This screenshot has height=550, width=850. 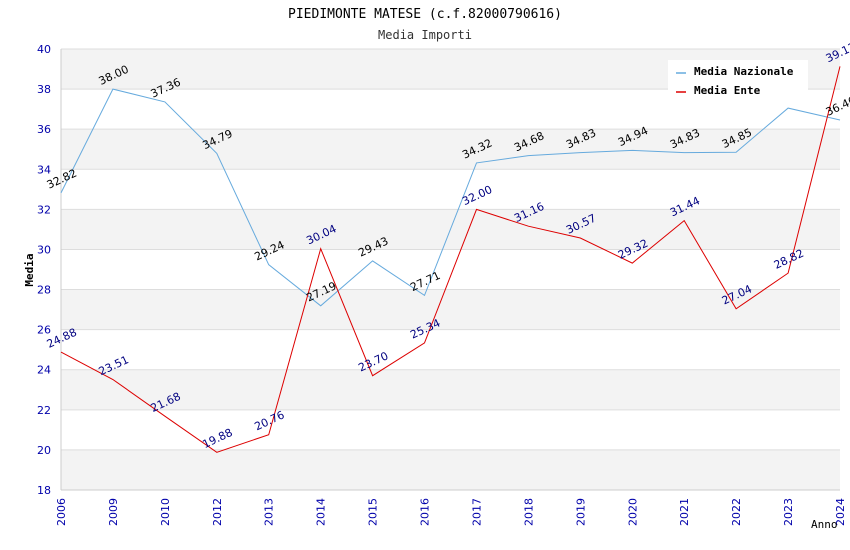 I want to click on y-tick-label: 36, so click(x=44, y=129).